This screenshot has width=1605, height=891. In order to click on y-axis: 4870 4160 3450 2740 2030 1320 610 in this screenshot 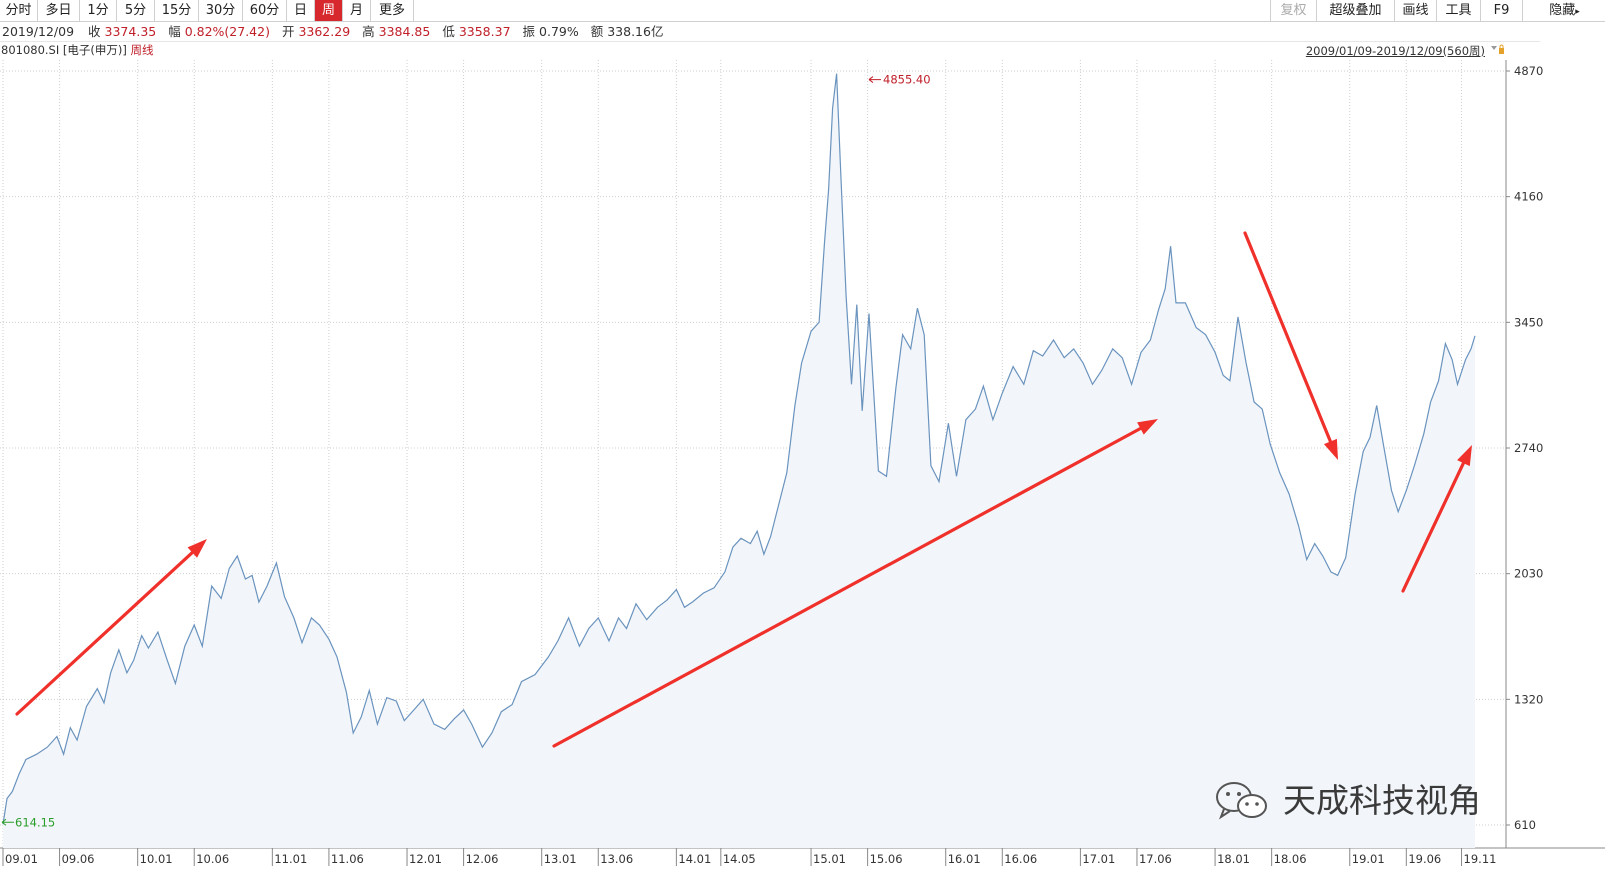, I will do `click(1524, 448)`.